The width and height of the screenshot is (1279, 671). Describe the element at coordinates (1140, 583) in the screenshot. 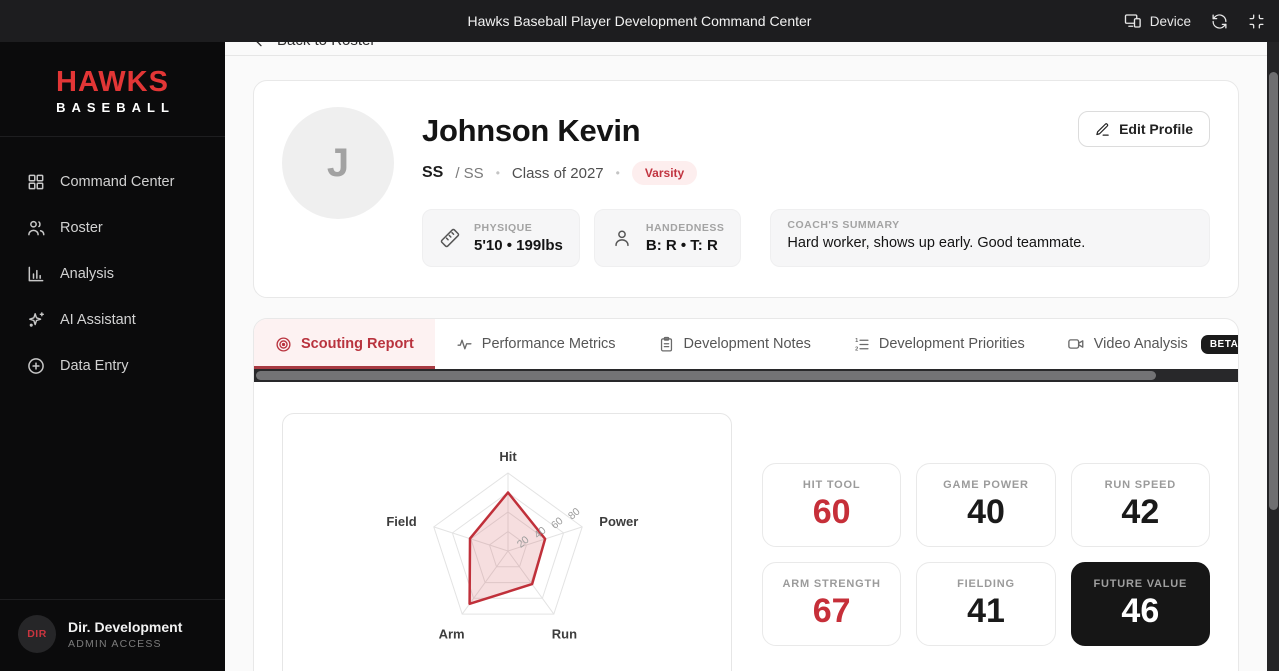

I see `stat-label: FUTURE VALUE` at that location.